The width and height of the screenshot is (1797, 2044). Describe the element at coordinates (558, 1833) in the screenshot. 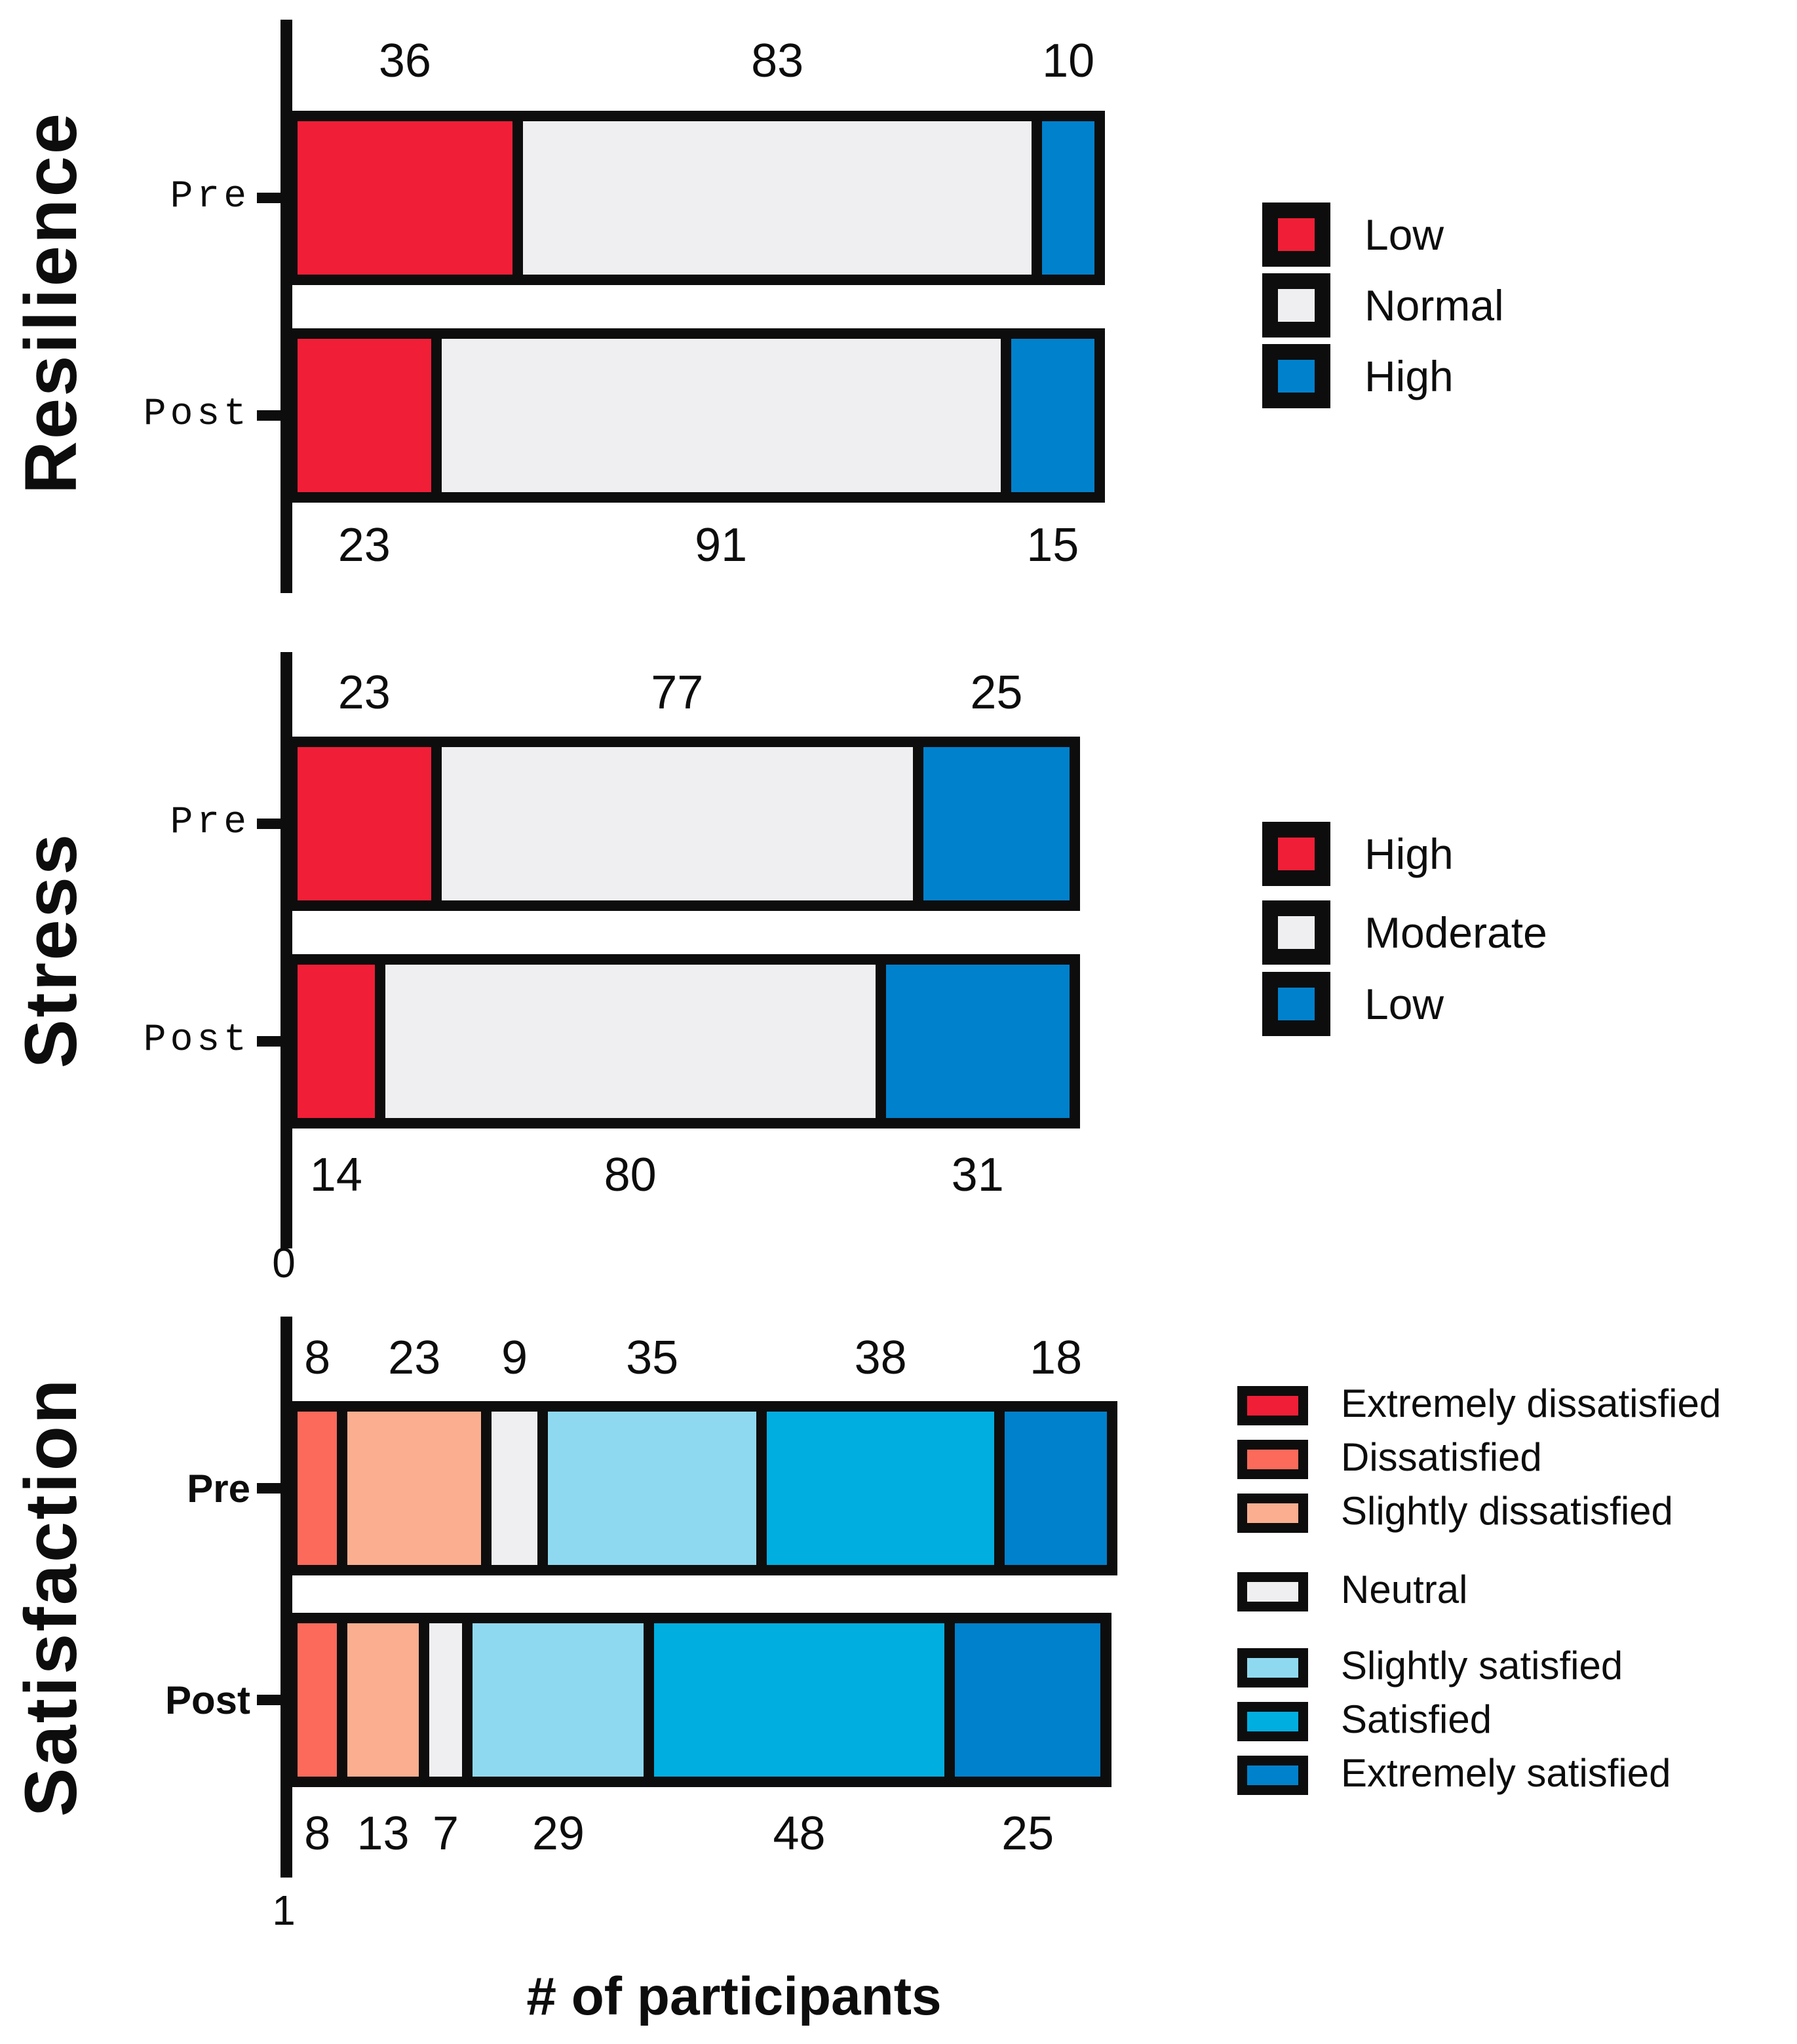

I see `value-label: 29` at that location.